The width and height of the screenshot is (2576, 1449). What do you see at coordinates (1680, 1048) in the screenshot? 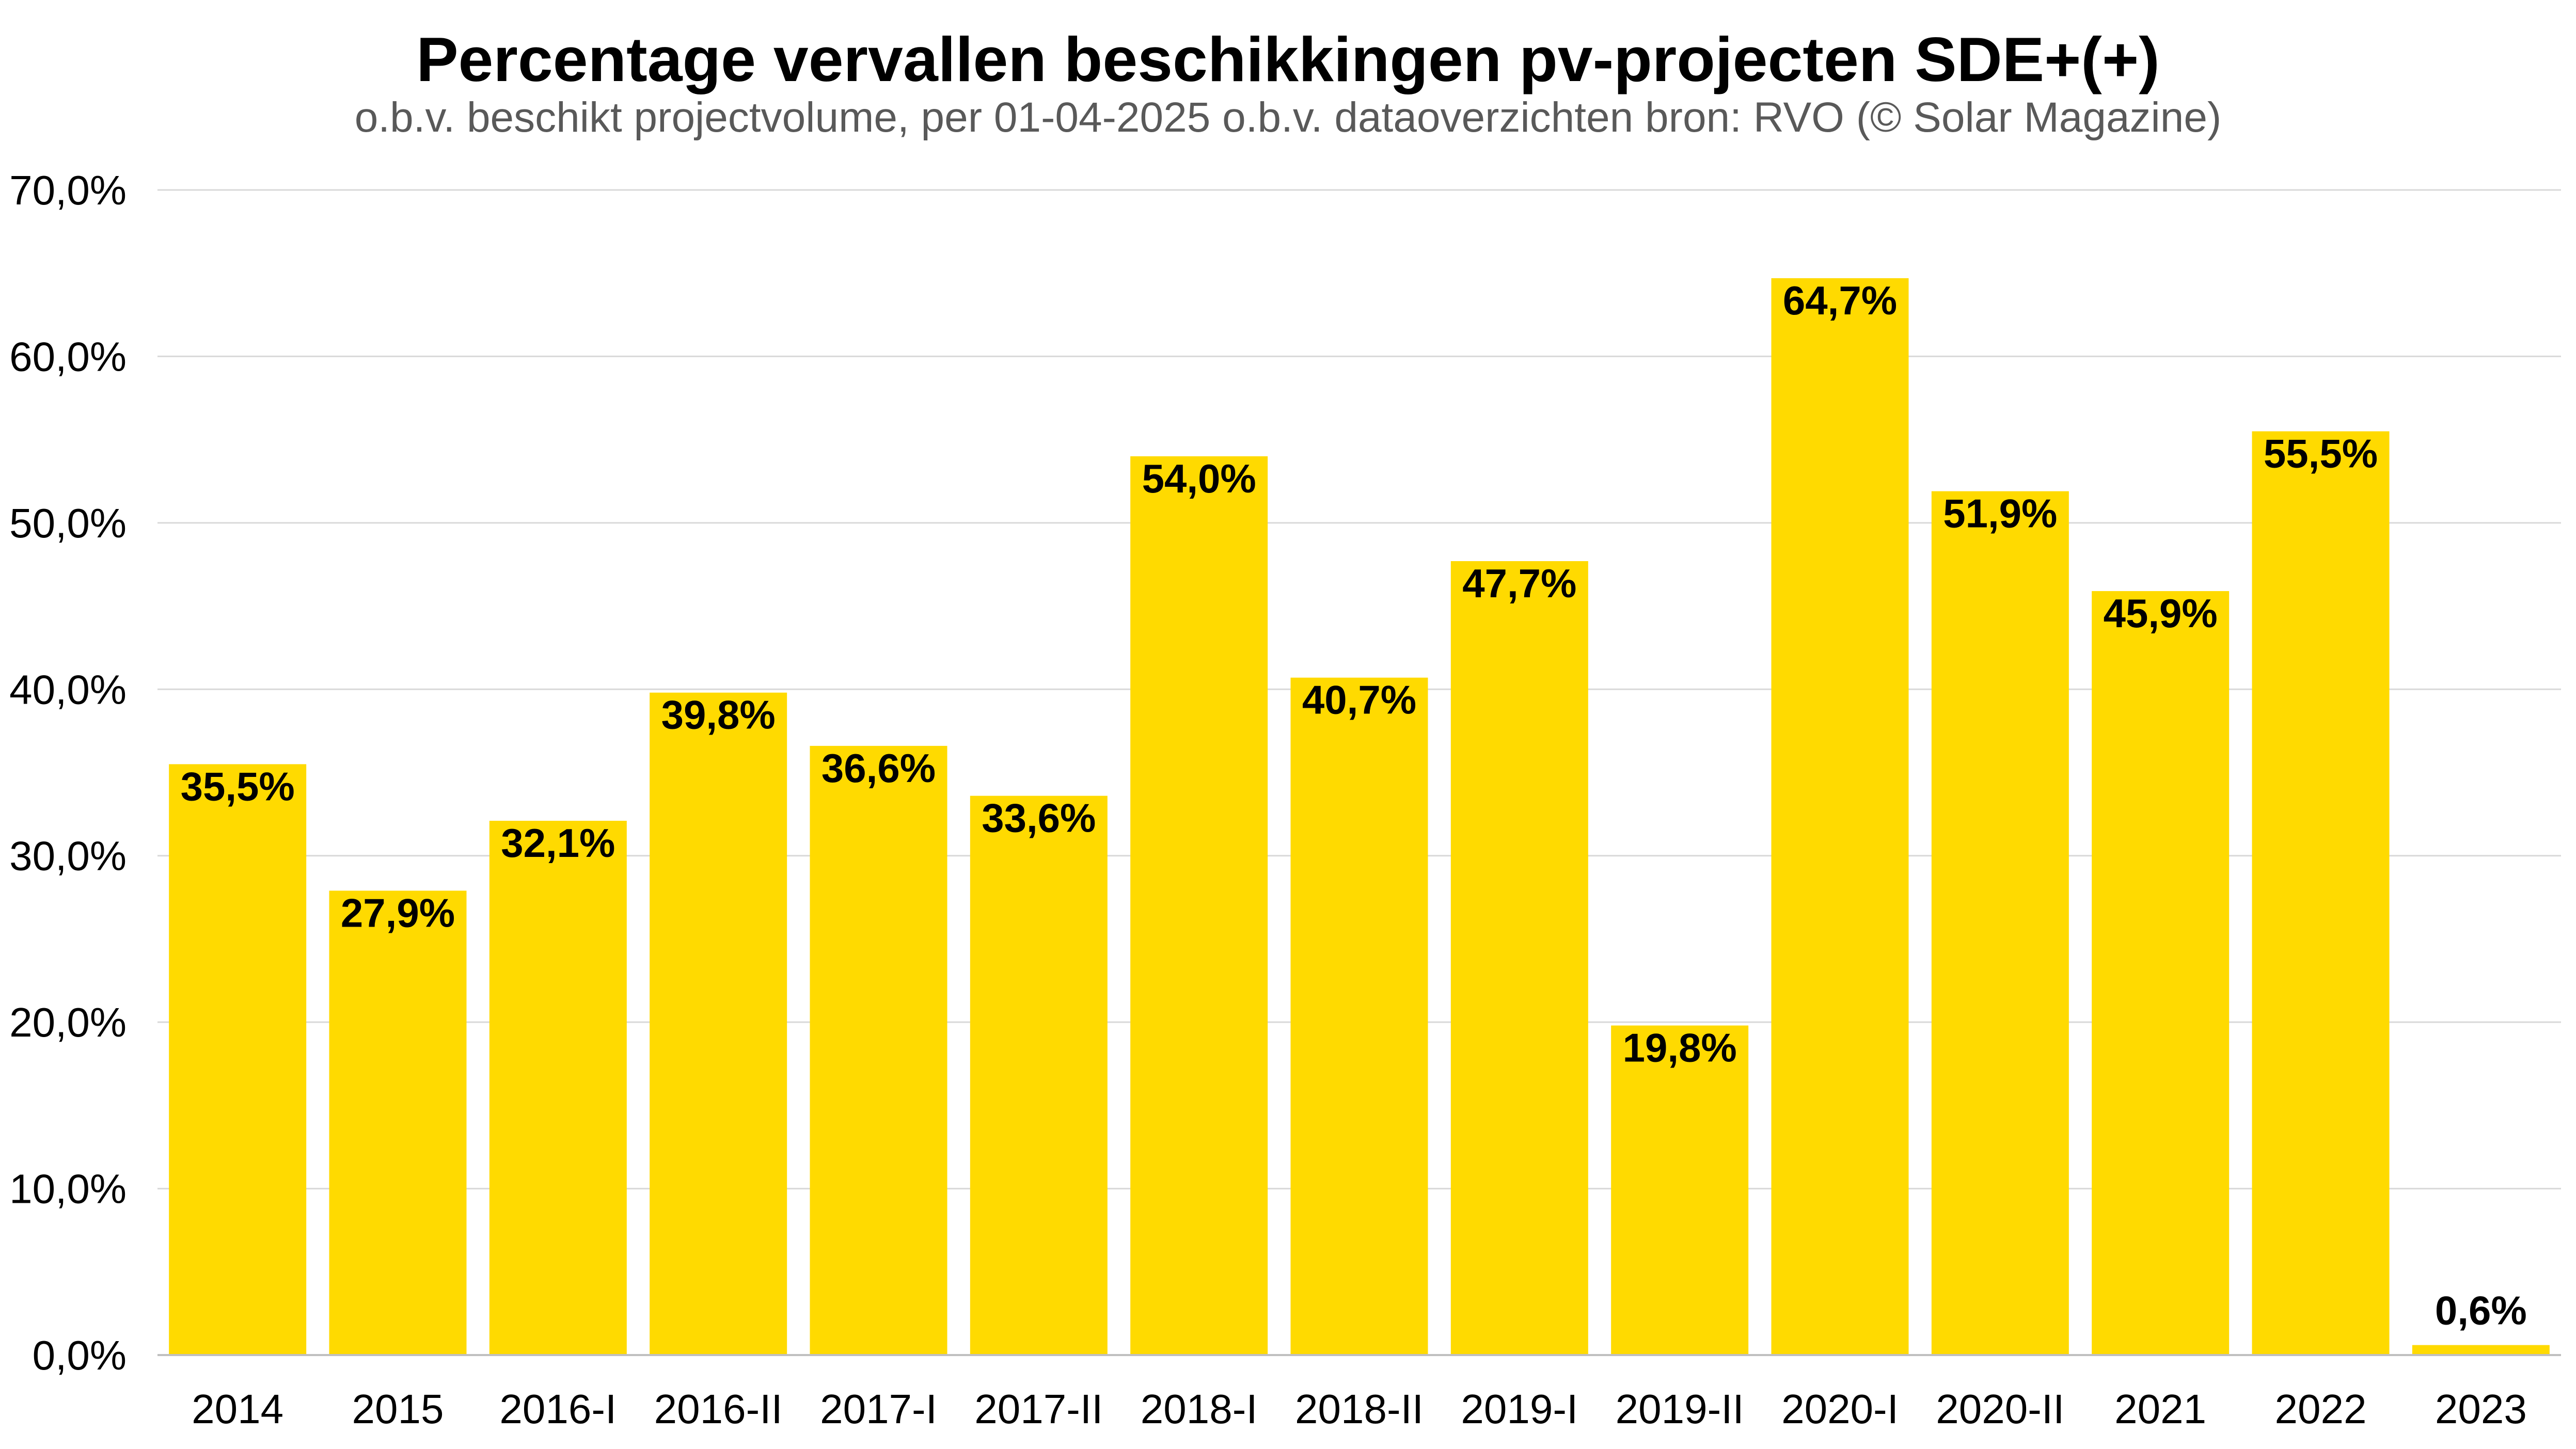
I see `data-label: 19,8%` at bounding box center [1680, 1048].